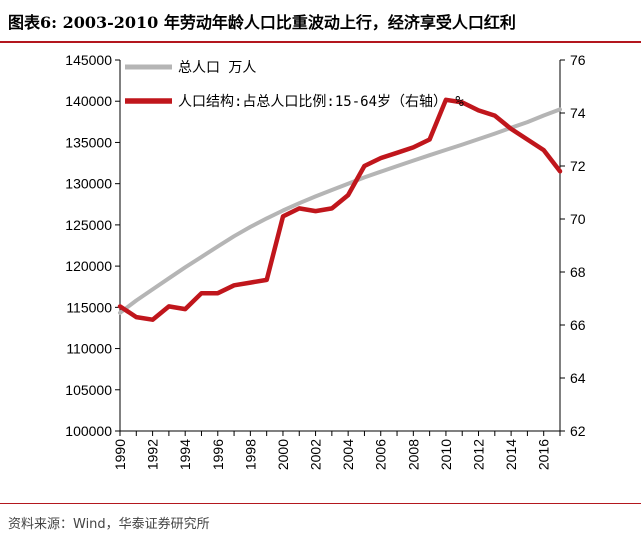 The image size is (641, 538). What do you see at coordinates (413, 454) in the screenshot?
I see `x-tick-label: 2008` at bounding box center [413, 454].